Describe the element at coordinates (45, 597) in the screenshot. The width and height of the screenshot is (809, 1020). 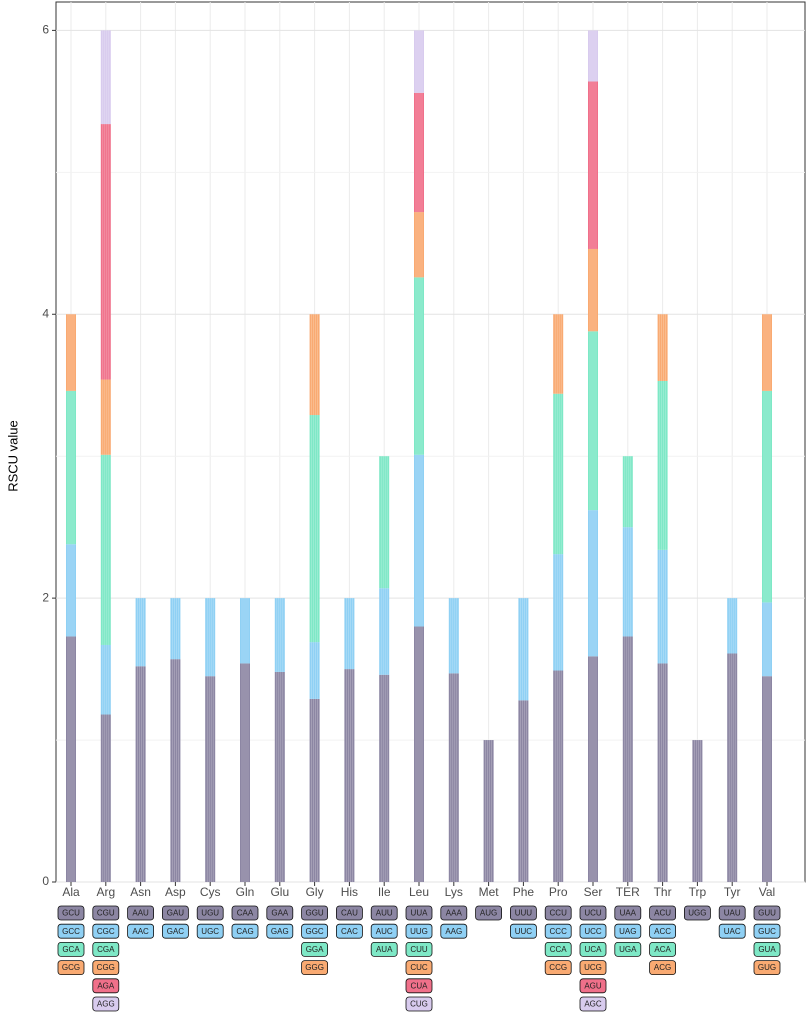
I see `y-tick-label: 2` at that location.